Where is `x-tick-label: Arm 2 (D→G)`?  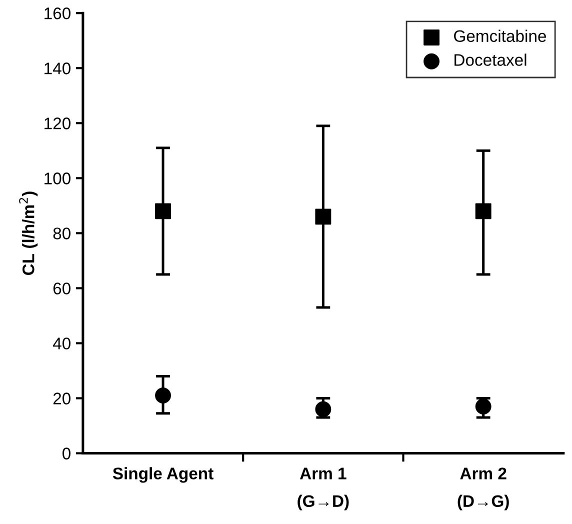
x-tick-label: Arm 2 (D→G) is located at coordinates (483, 489).